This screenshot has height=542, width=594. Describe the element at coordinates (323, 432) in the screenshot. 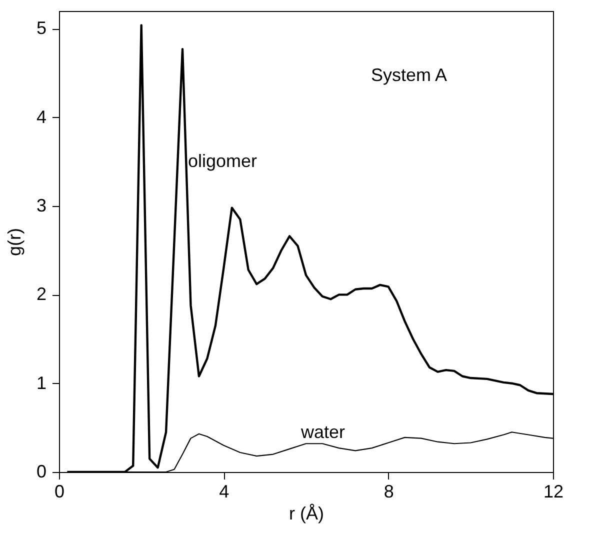

I see `series-label: water` at that location.